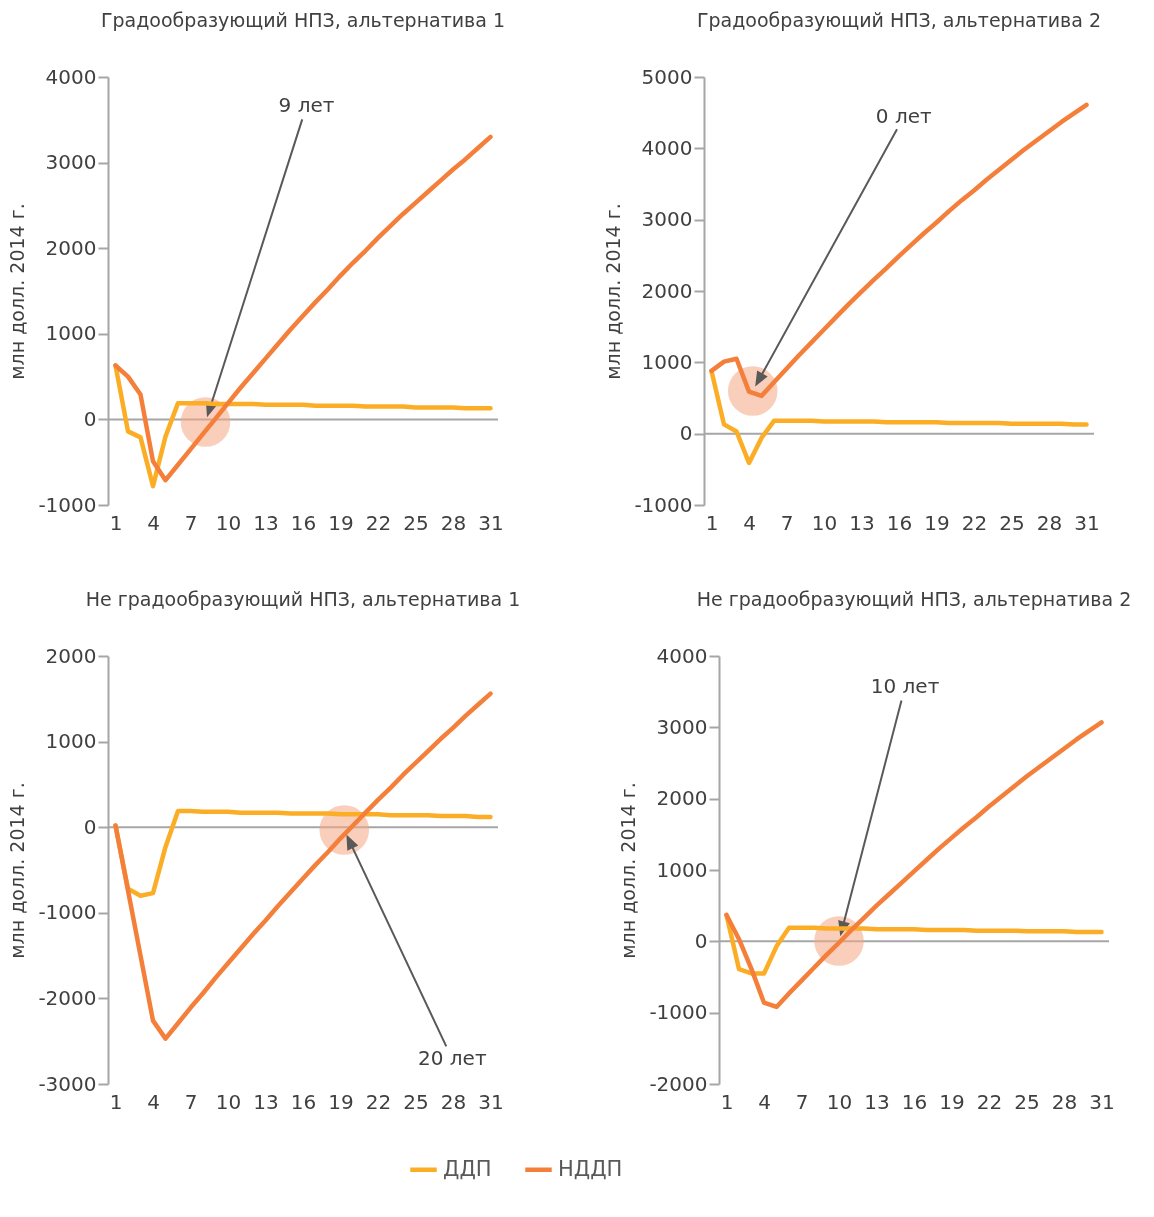 Image resolution: width=1154 pixels, height=1217 pixels. What do you see at coordinates (306, 105) in the screenshot?
I see `annotation: 9 лет` at bounding box center [306, 105].